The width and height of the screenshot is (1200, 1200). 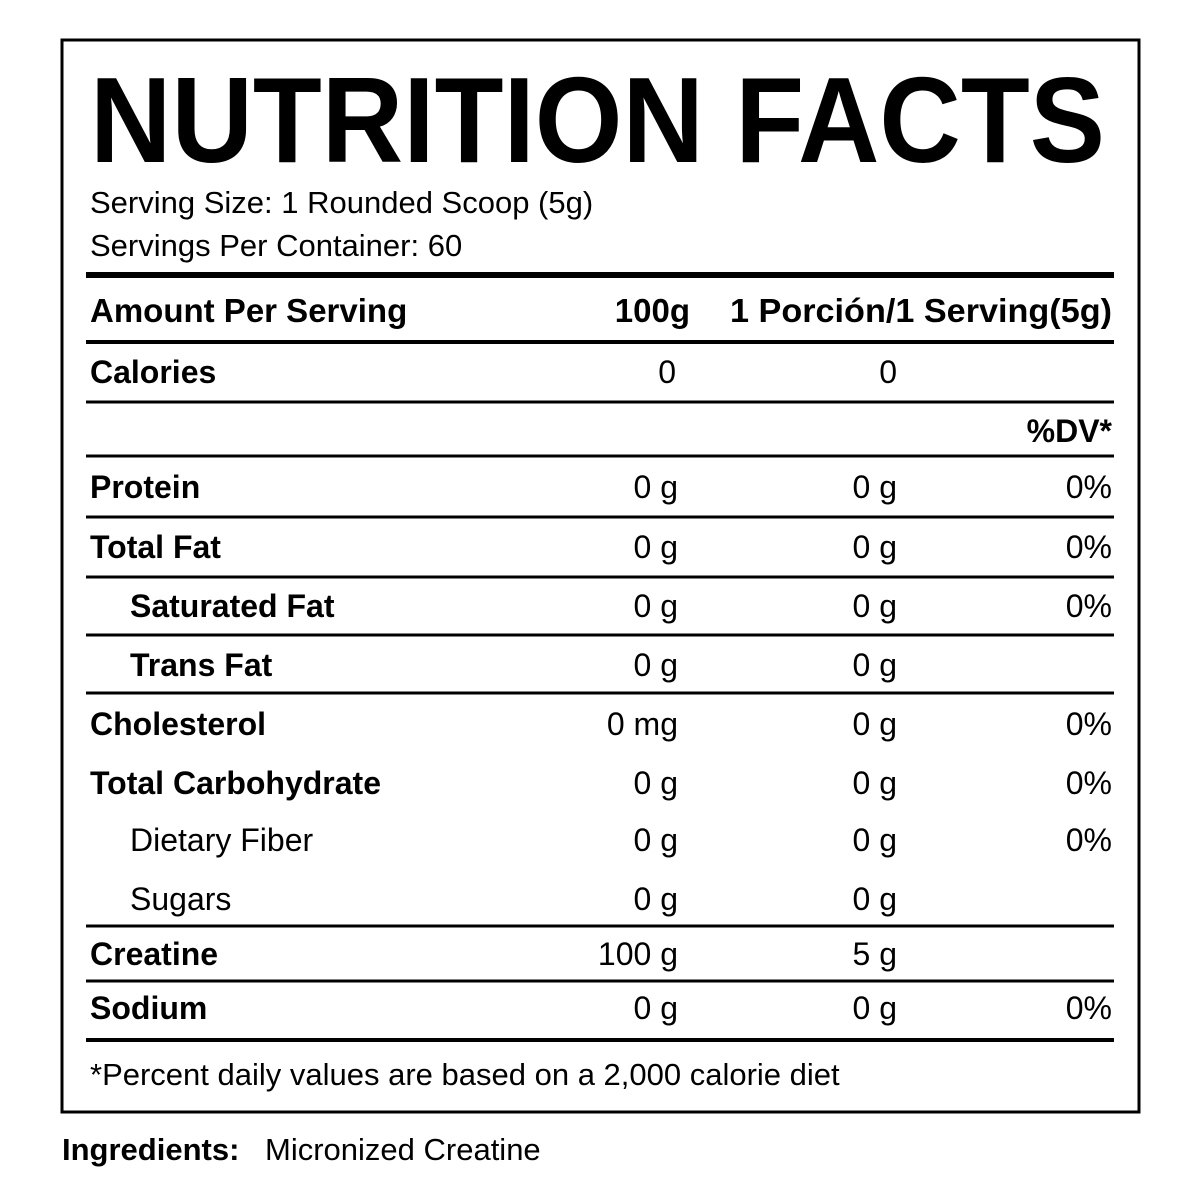 I want to click on amount-100g: 100 g, so click(x=638, y=954).